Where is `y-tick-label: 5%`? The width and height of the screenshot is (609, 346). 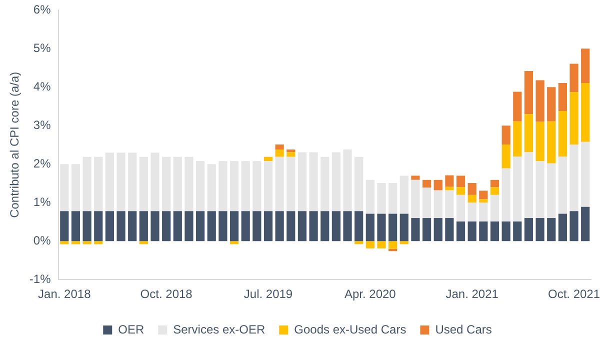
y-tick-label: 5% is located at coordinates (42, 48).